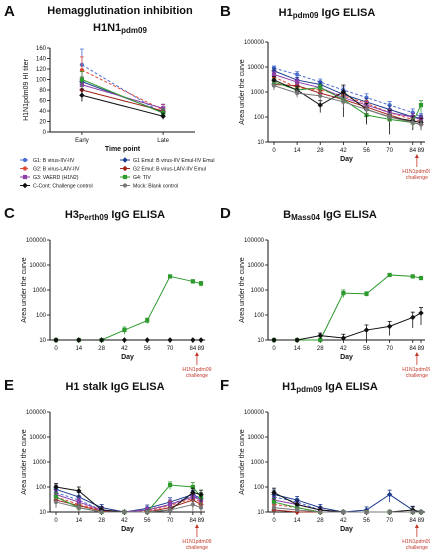 This screenshot has height=550, width=430. I want to click on panel-d-series-line, so click(348, 326).